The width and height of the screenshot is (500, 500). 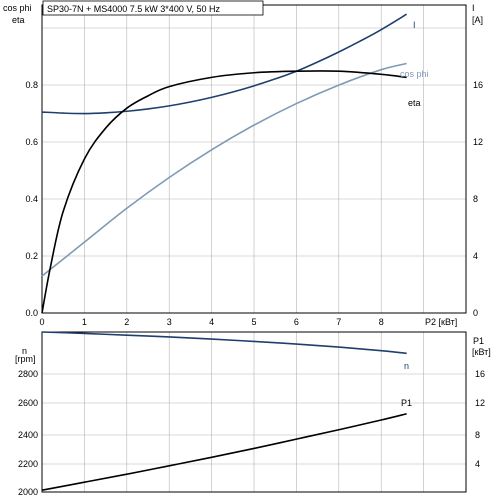 I want to click on chart-title: SP30-7N + MS4000 7.5 kW 3*400 V, 50 Hz, so click(x=134, y=9).